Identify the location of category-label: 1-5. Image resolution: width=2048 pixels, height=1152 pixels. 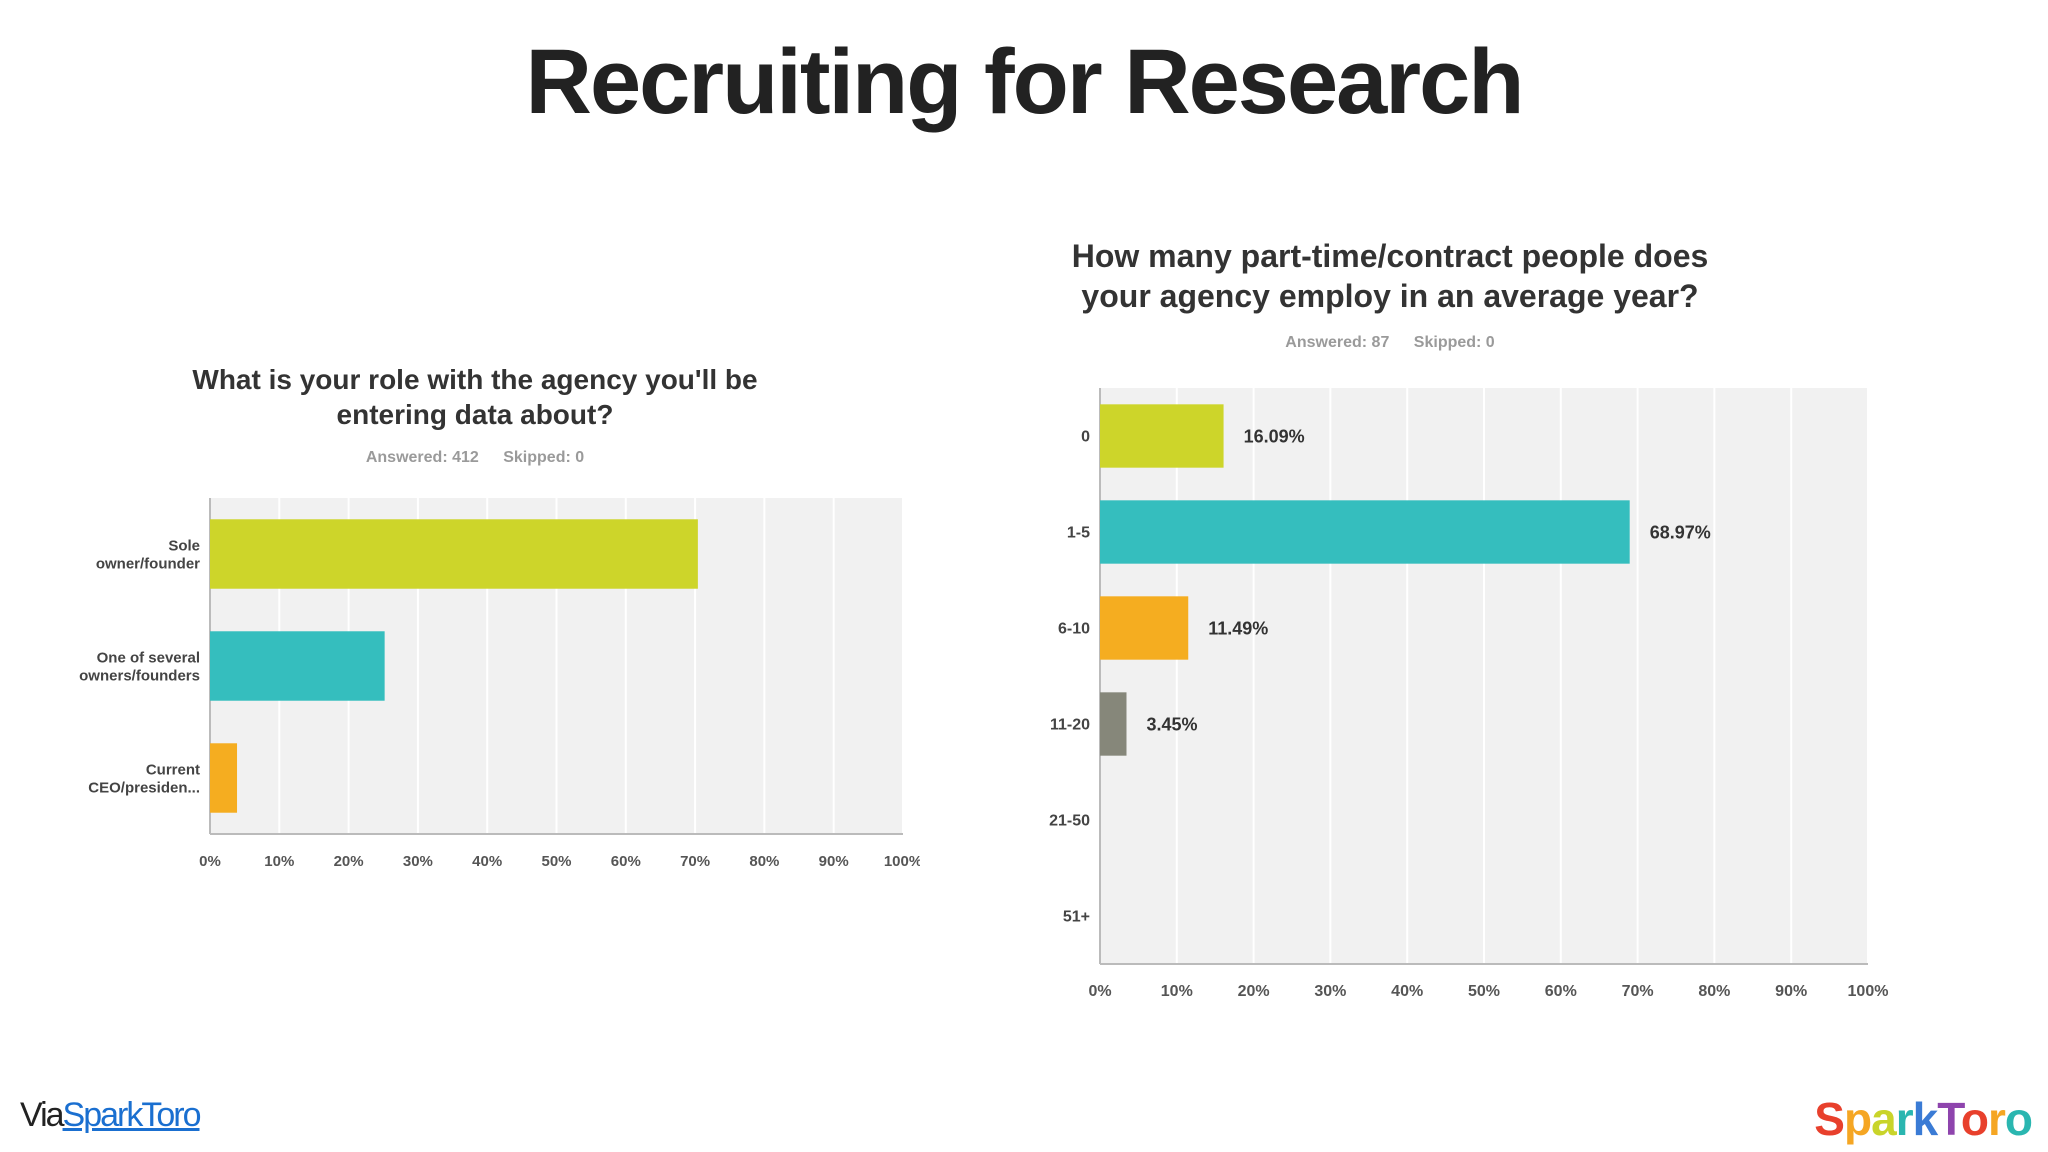
(1078, 533).